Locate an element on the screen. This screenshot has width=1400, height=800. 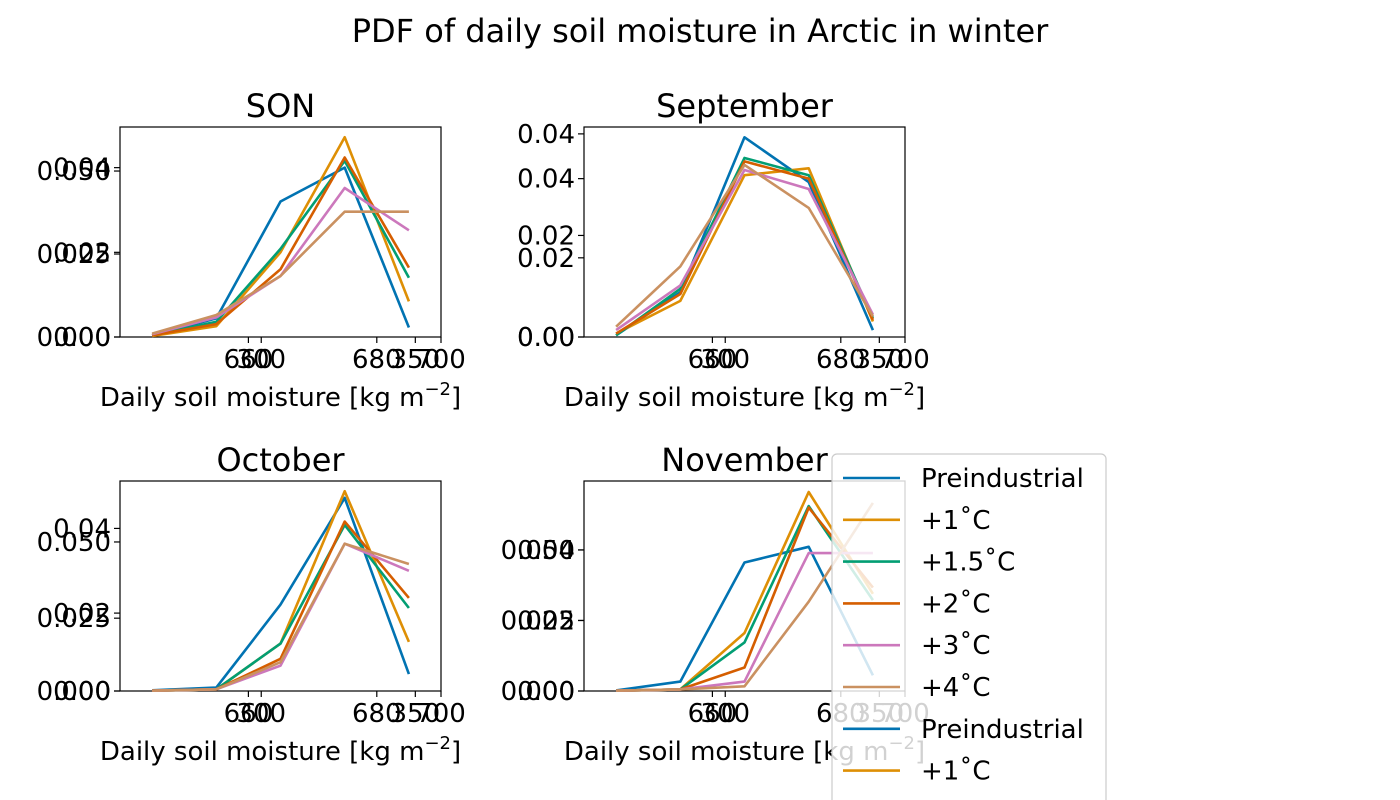
legend-label: +3˚C is located at coordinates (955, 646).